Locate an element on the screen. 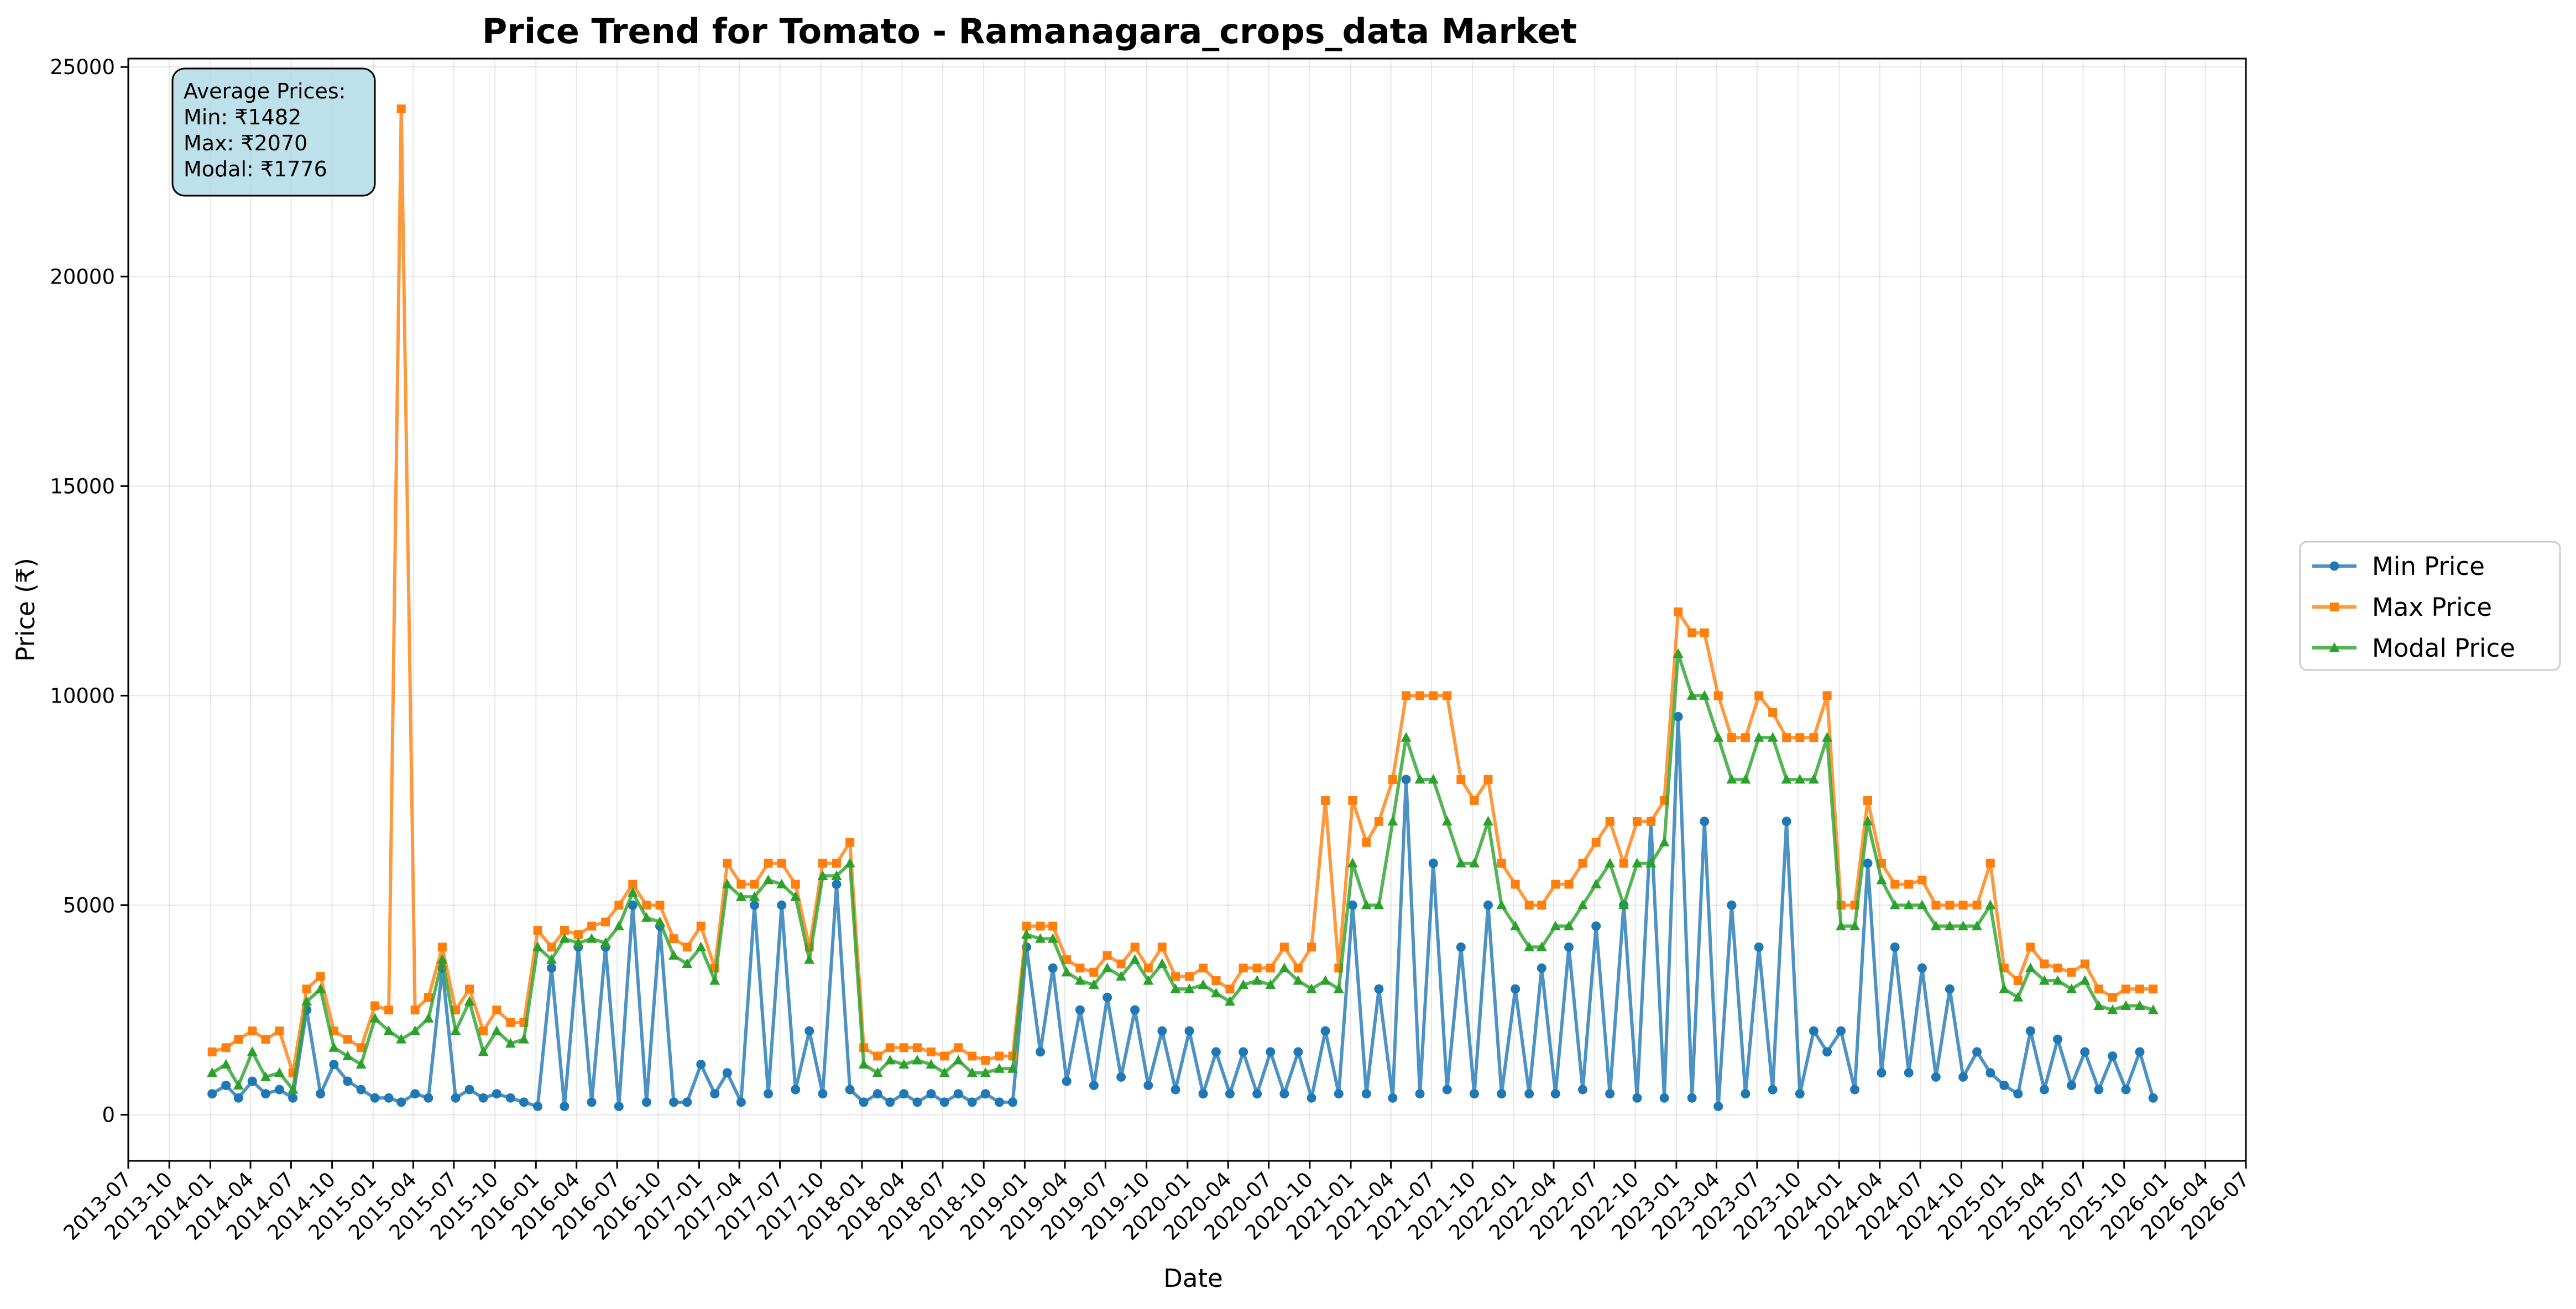  legend-frame is located at coordinates (2430, 606).